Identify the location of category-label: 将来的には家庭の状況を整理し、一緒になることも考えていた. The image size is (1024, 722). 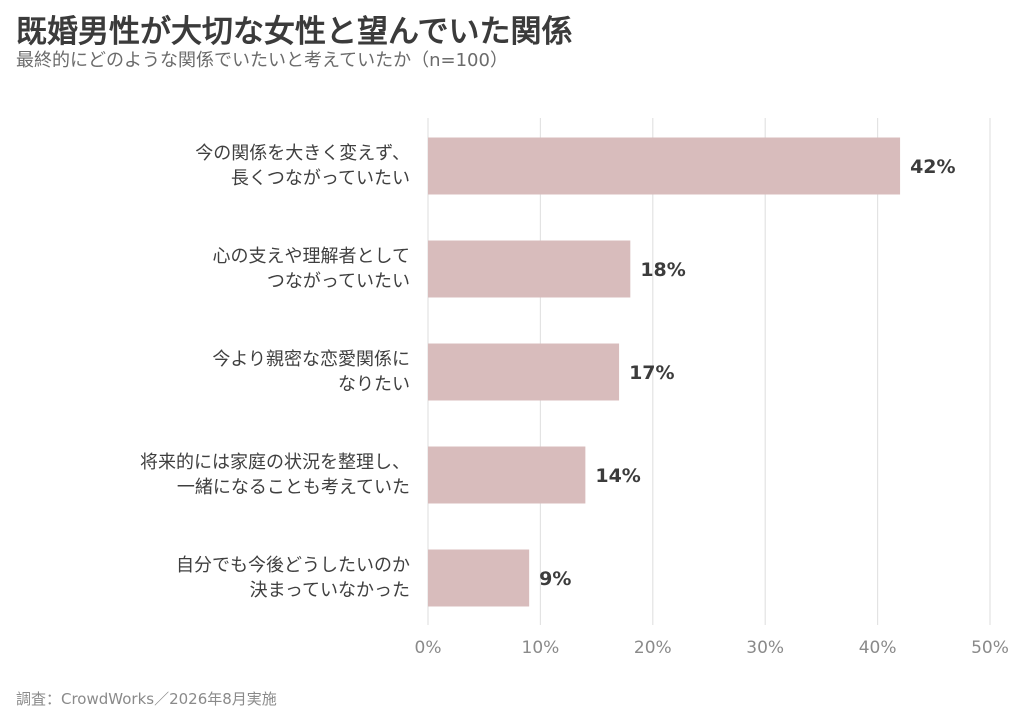
(210, 475).